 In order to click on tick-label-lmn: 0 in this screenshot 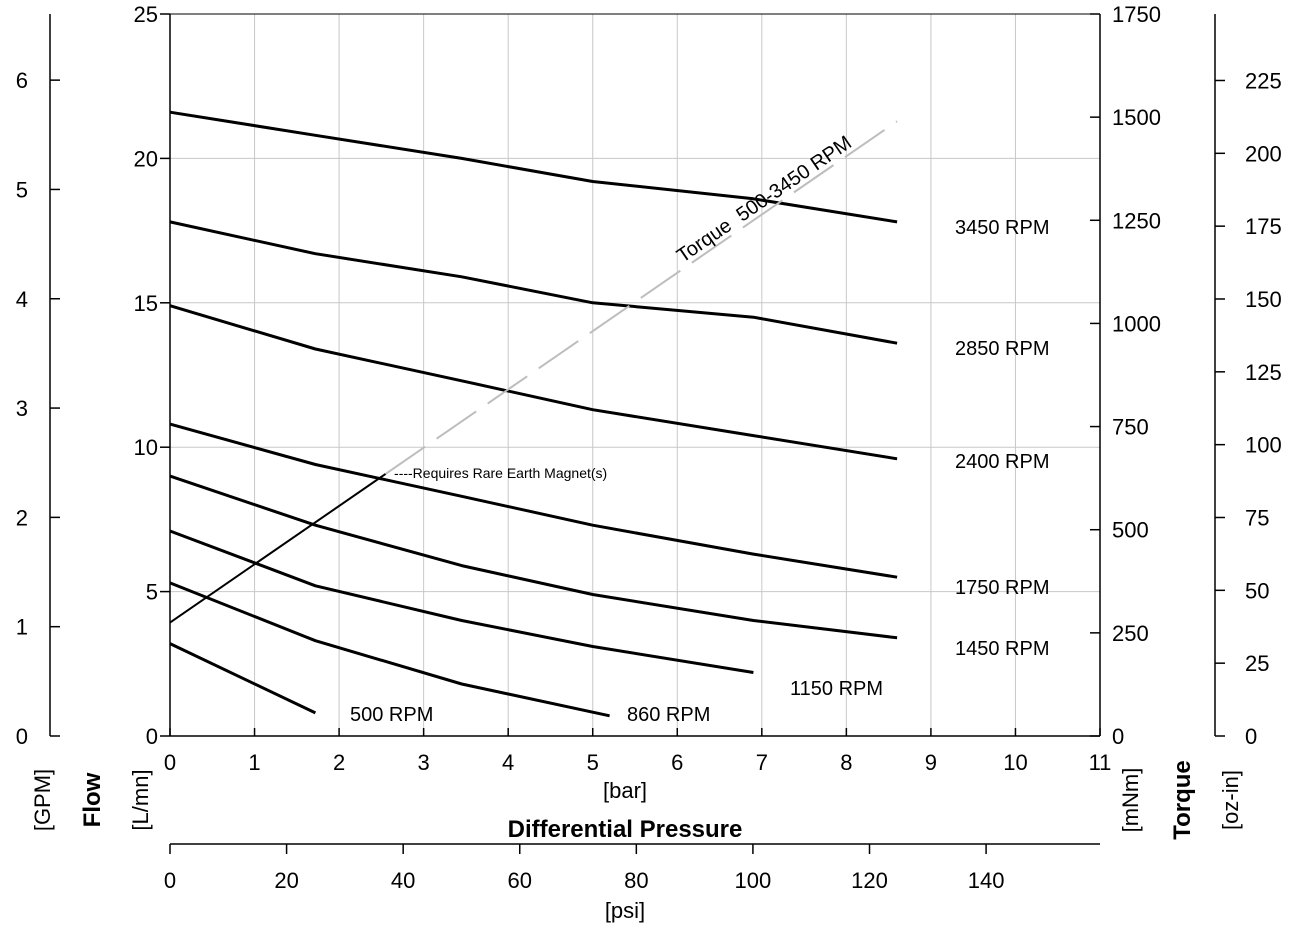, I will do `click(152, 736)`.